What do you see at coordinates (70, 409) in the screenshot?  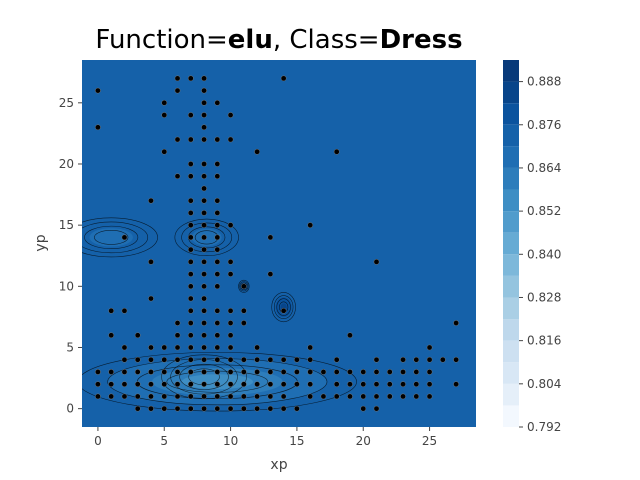 I see `y-tick-label: 0` at bounding box center [70, 409].